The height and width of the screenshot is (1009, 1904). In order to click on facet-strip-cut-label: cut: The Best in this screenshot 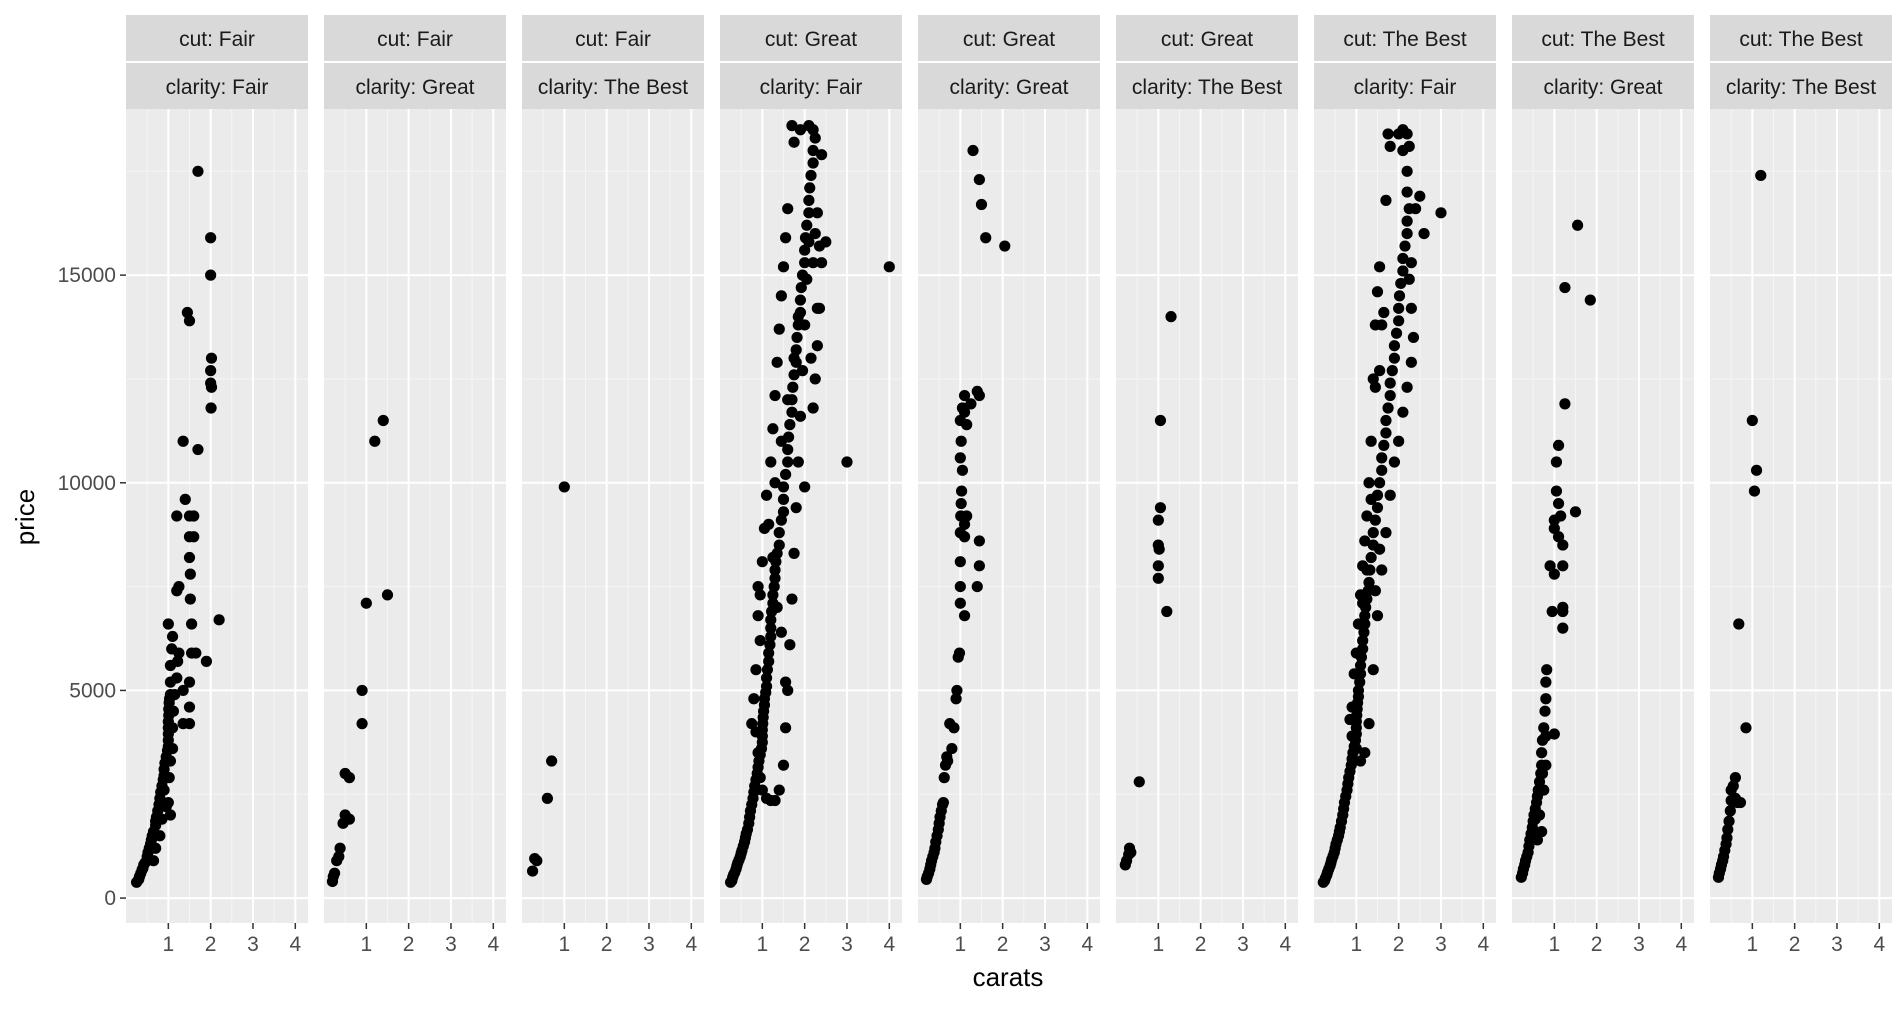, I will do `click(1603, 39)`.